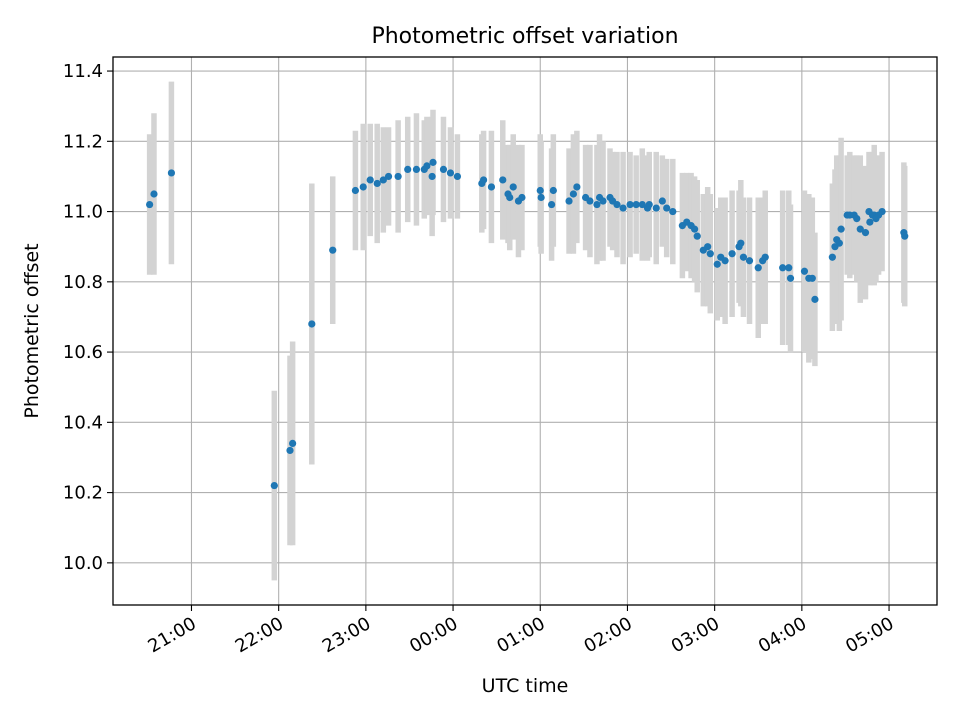 This screenshot has height=720, width=960. Describe the element at coordinates (83, 282) in the screenshot. I see `y-tick-label: 10.8` at that location.